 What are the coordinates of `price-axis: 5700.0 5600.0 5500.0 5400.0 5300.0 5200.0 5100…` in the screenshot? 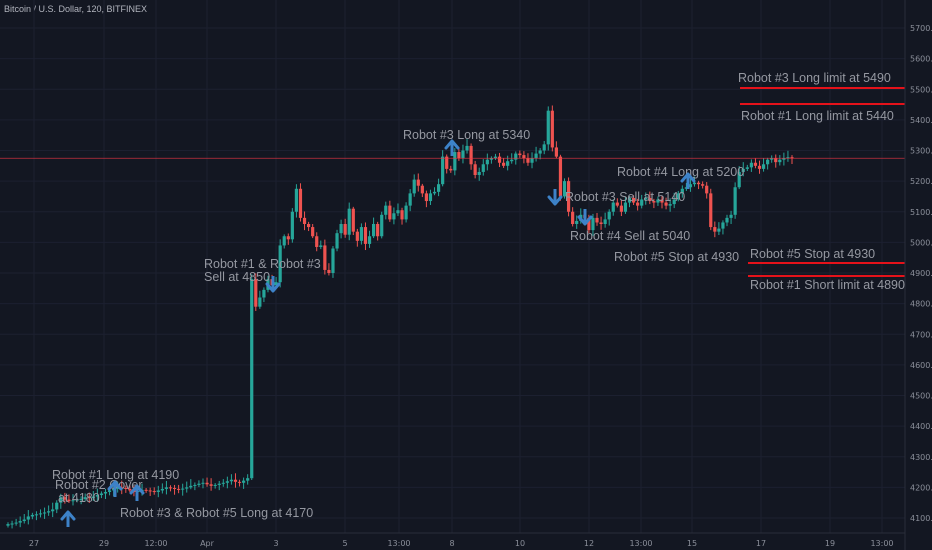 It's located at (918, 275).